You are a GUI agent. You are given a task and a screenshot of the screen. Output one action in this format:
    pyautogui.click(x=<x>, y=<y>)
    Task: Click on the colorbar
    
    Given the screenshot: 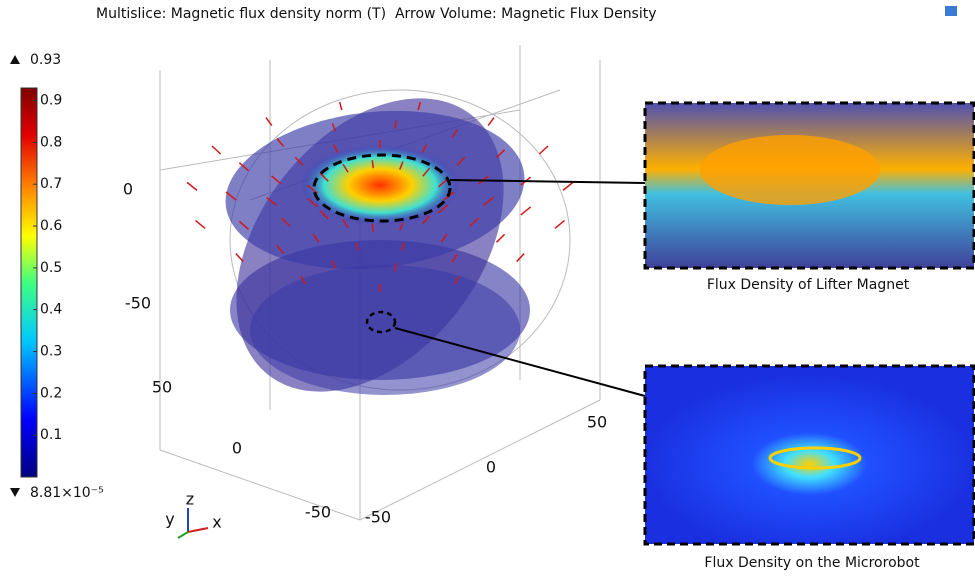 What is the action you would take?
    pyautogui.click(x=29, y=282)
    